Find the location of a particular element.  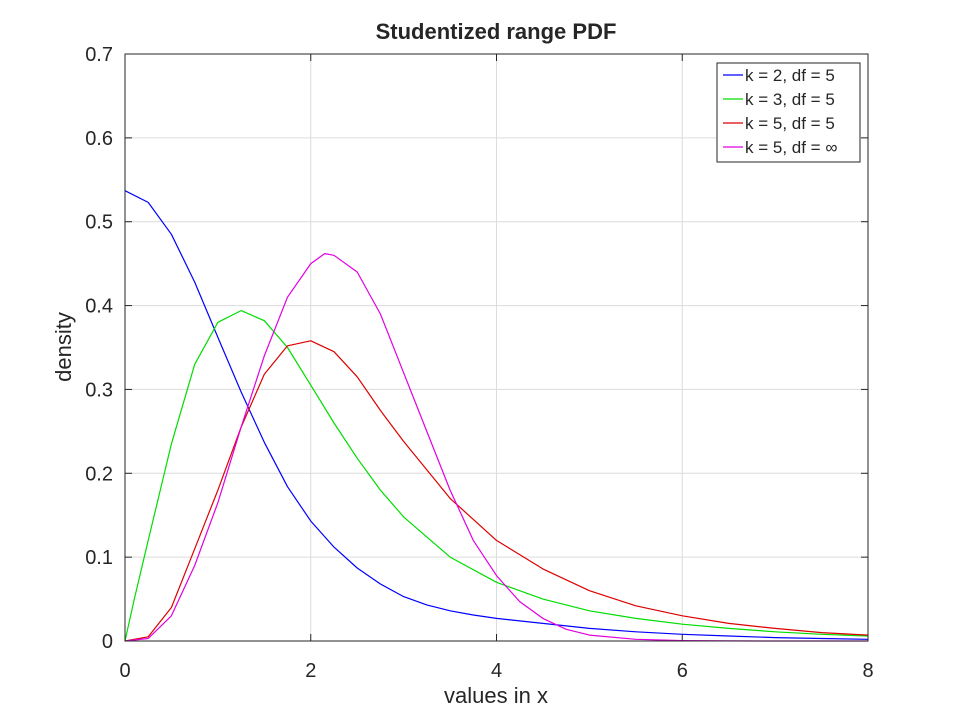

y-tick-label: 0 is located at coordinates (107, 642).